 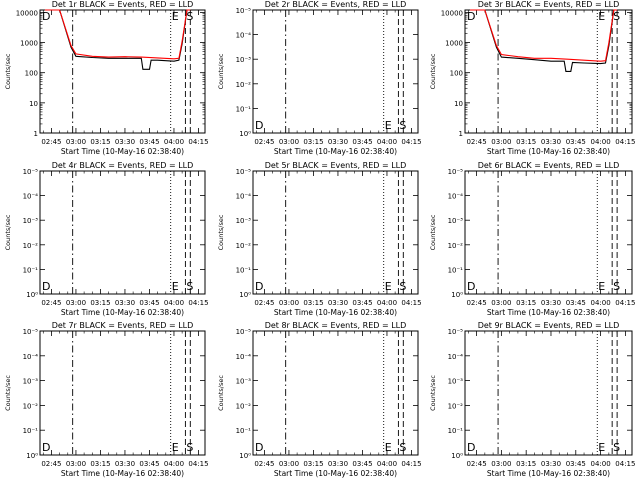 I want to click on panel-title: Det 3r BLACK = Events, RED = LLD, so click(x=549, y=4).